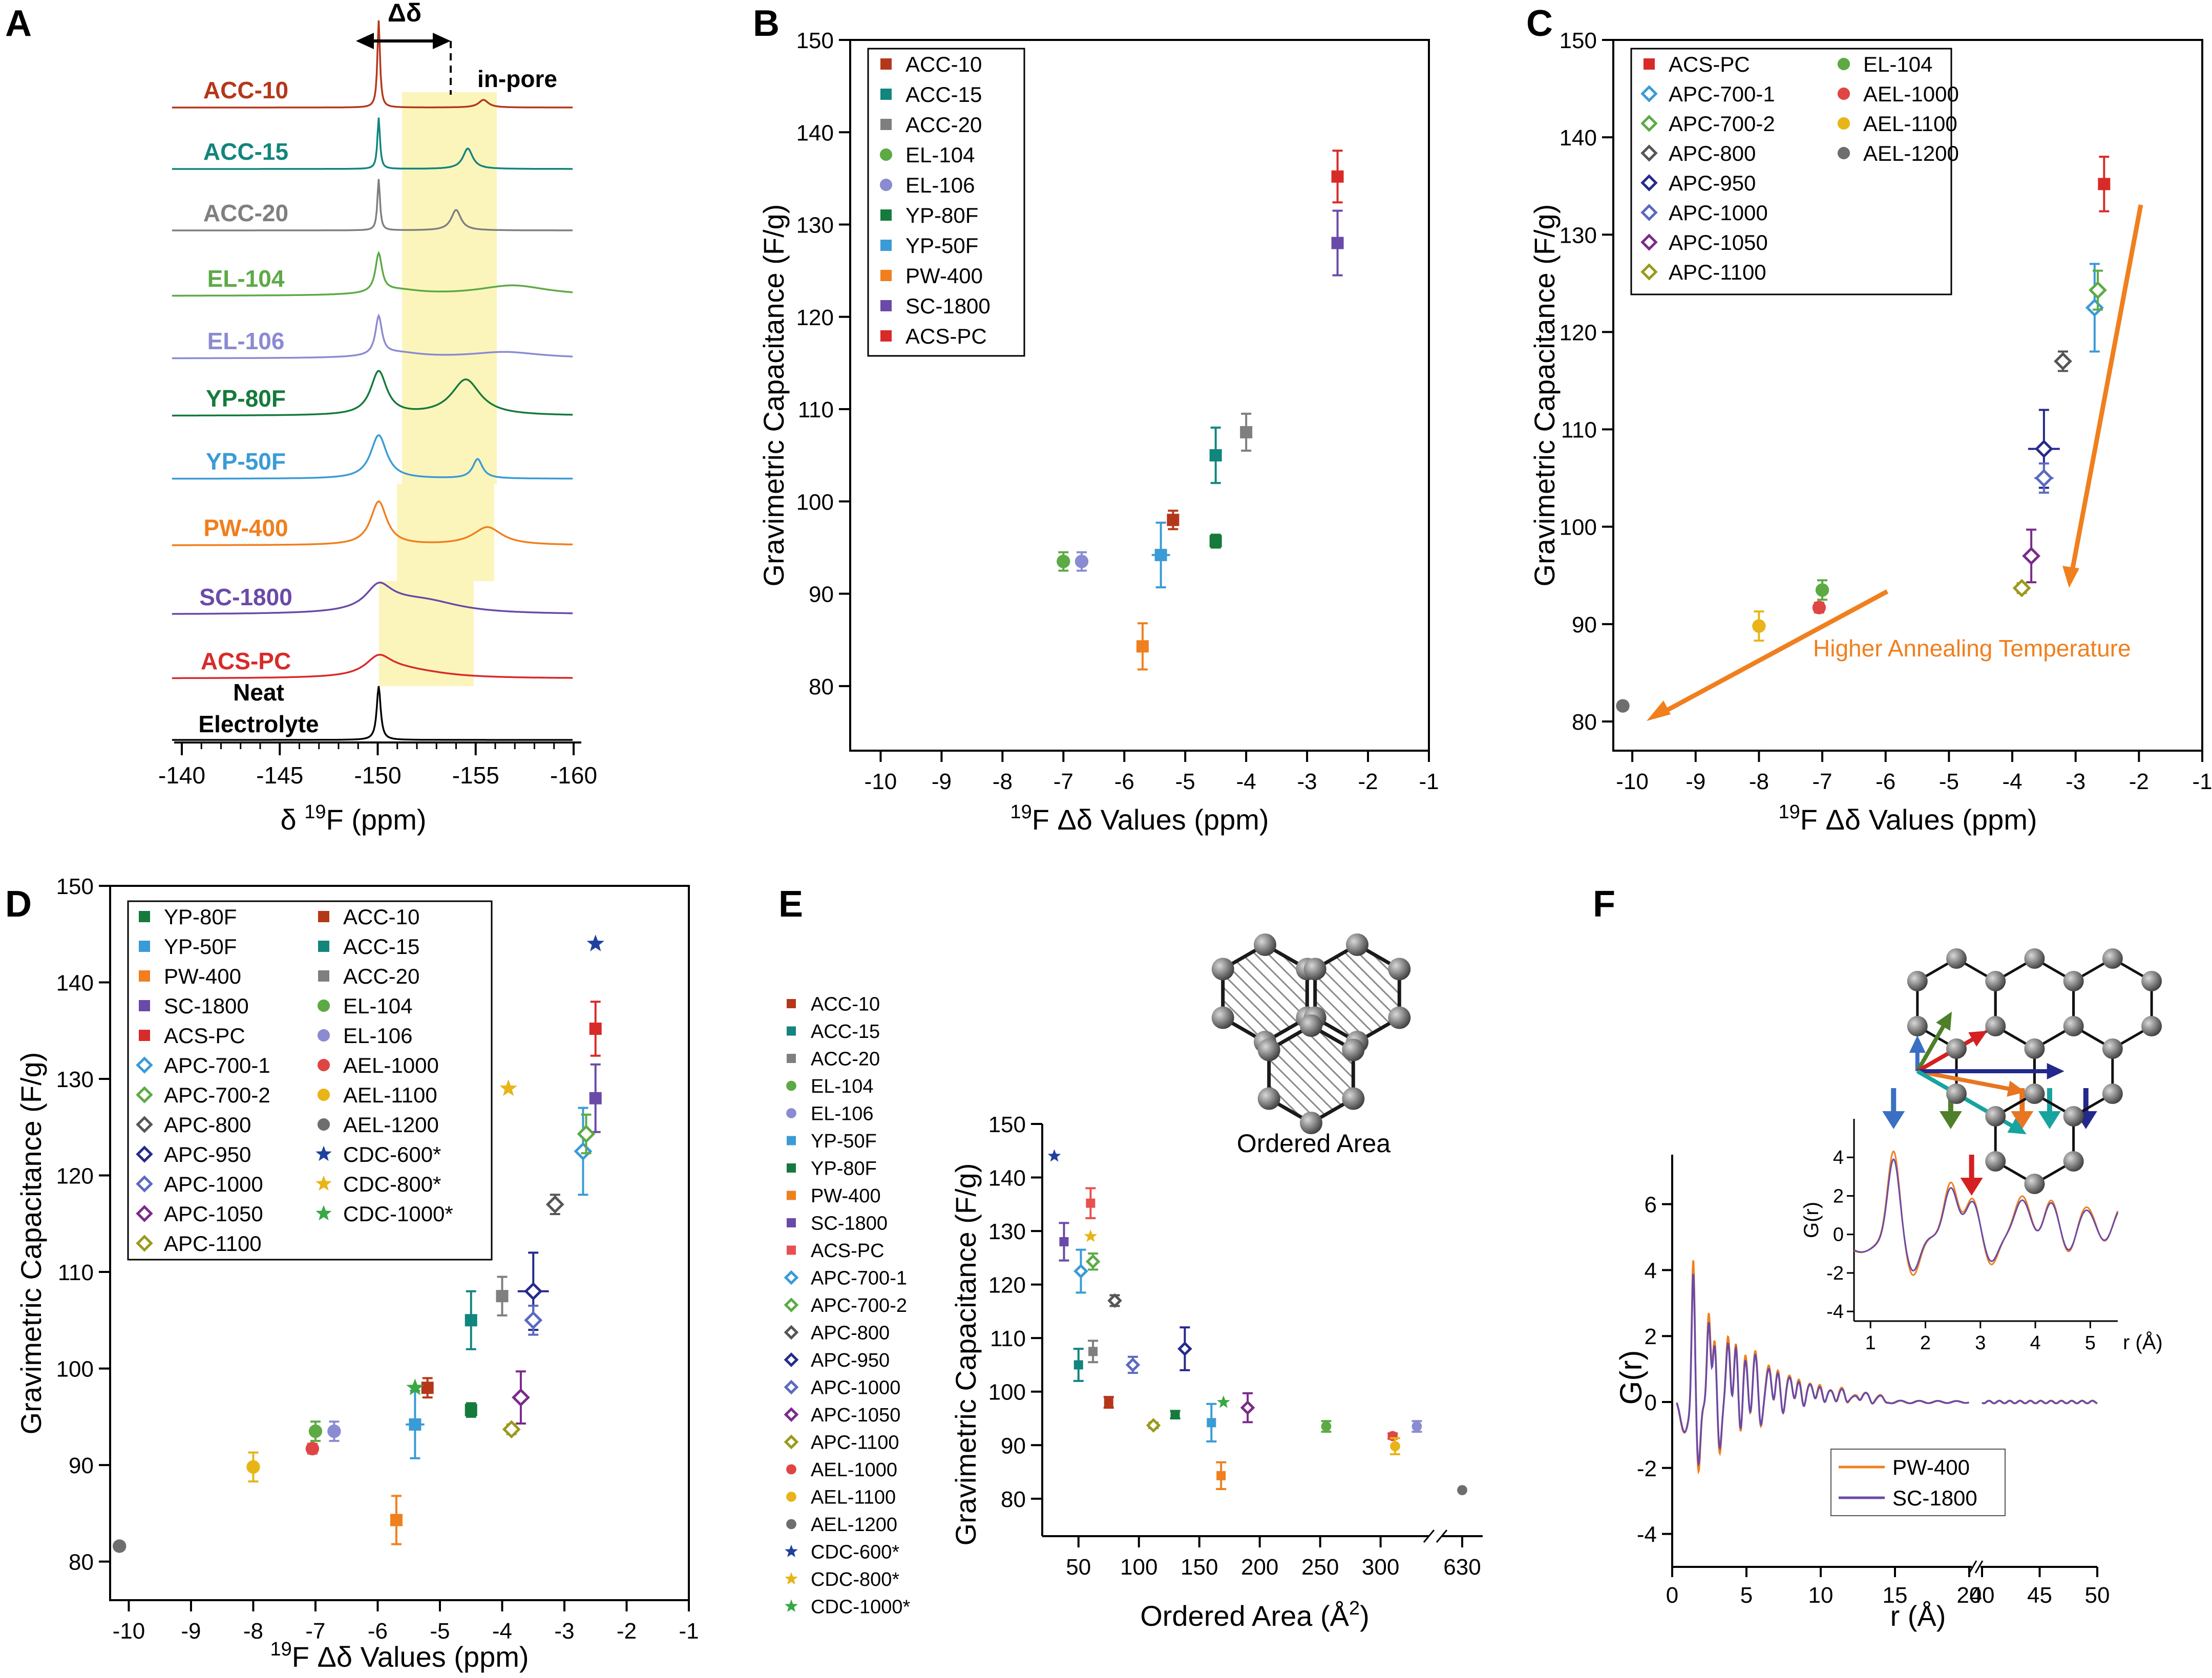 This screenshot has width=2212, height=1678. I want to click on c-x-axis-label: 19F Δδ Values (ppm), so click(1907, 818).